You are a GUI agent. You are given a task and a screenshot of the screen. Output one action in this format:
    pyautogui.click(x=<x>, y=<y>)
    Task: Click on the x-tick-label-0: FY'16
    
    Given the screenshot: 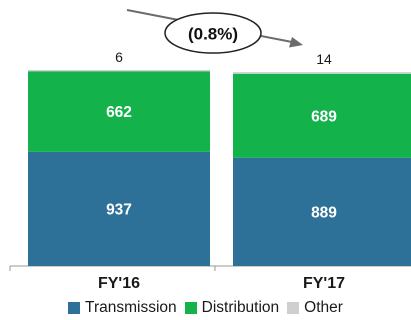 What is the action you would take?
    pyautogui.click(x=119, y=283)
    